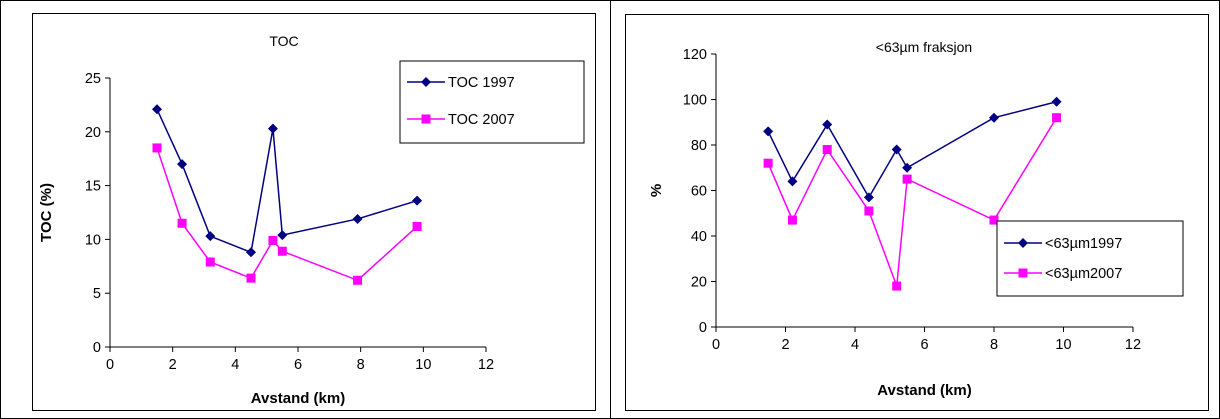 This screenshot has width=1220, height=419. What do you see at coordinates (481, 120) in the screenshot?
I see `legend-label: TOC 2007` at bounding box center [481, 120].